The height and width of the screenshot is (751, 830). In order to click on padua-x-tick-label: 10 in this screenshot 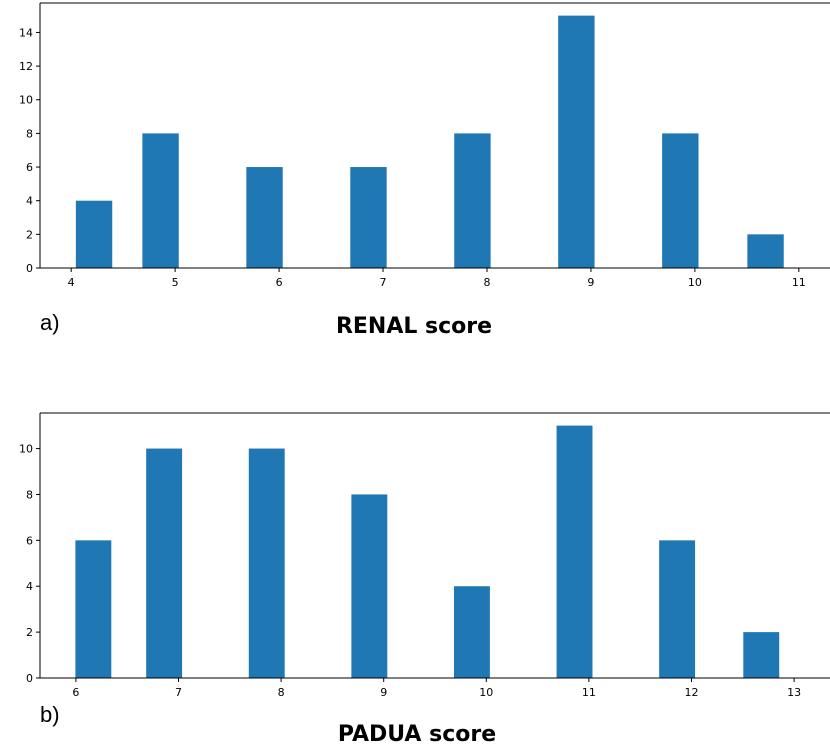, I will do `click(486, 692)`.